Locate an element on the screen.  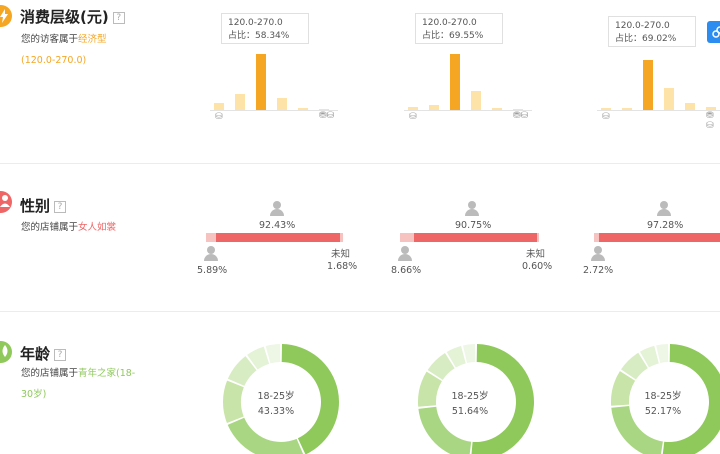
leaf-icon is located at coordinates (6, 352).